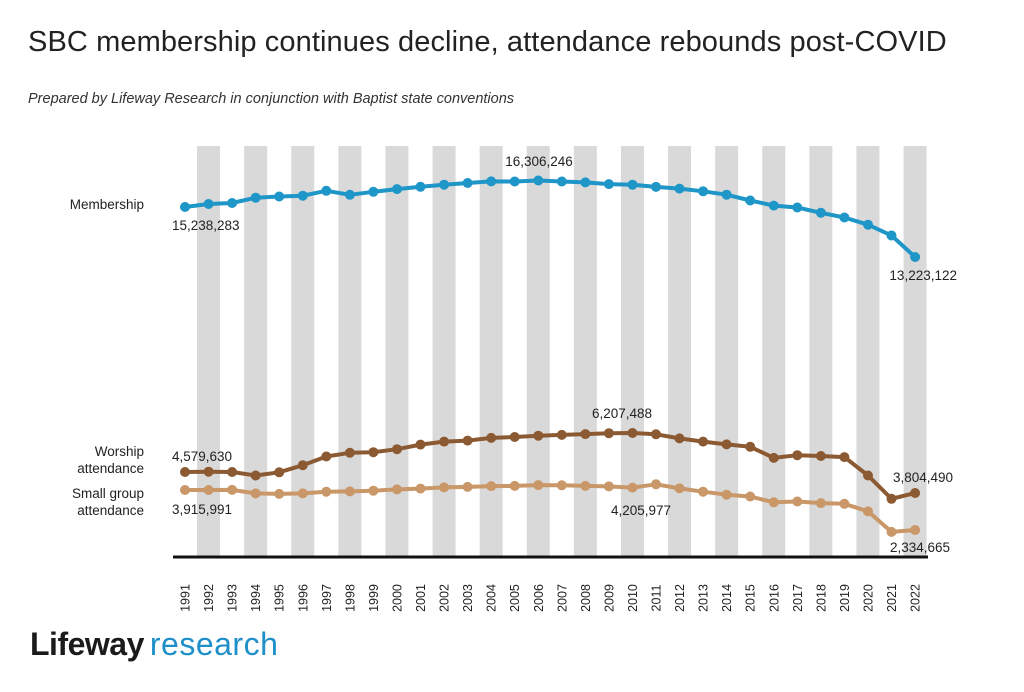 The width and height of the screenshot is (1024, 692). What do you see at coordinates (773, 457) in the screenshot?
I see `data-point-worship-2016` at bounding box center [773, 457].